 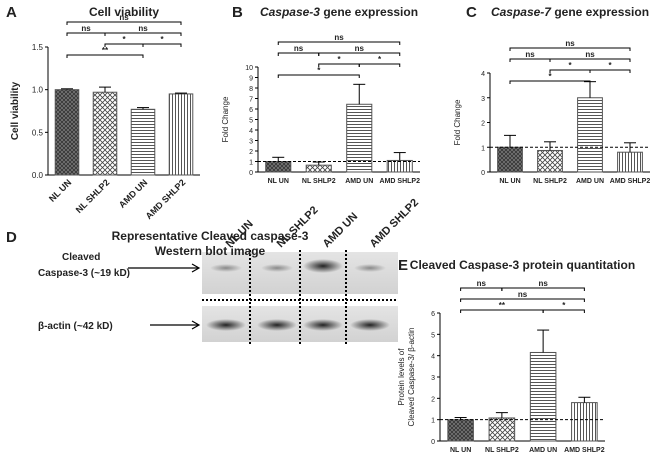 I want to click on row-label: β-actin (~42 kD), so click(x=75, y=326).